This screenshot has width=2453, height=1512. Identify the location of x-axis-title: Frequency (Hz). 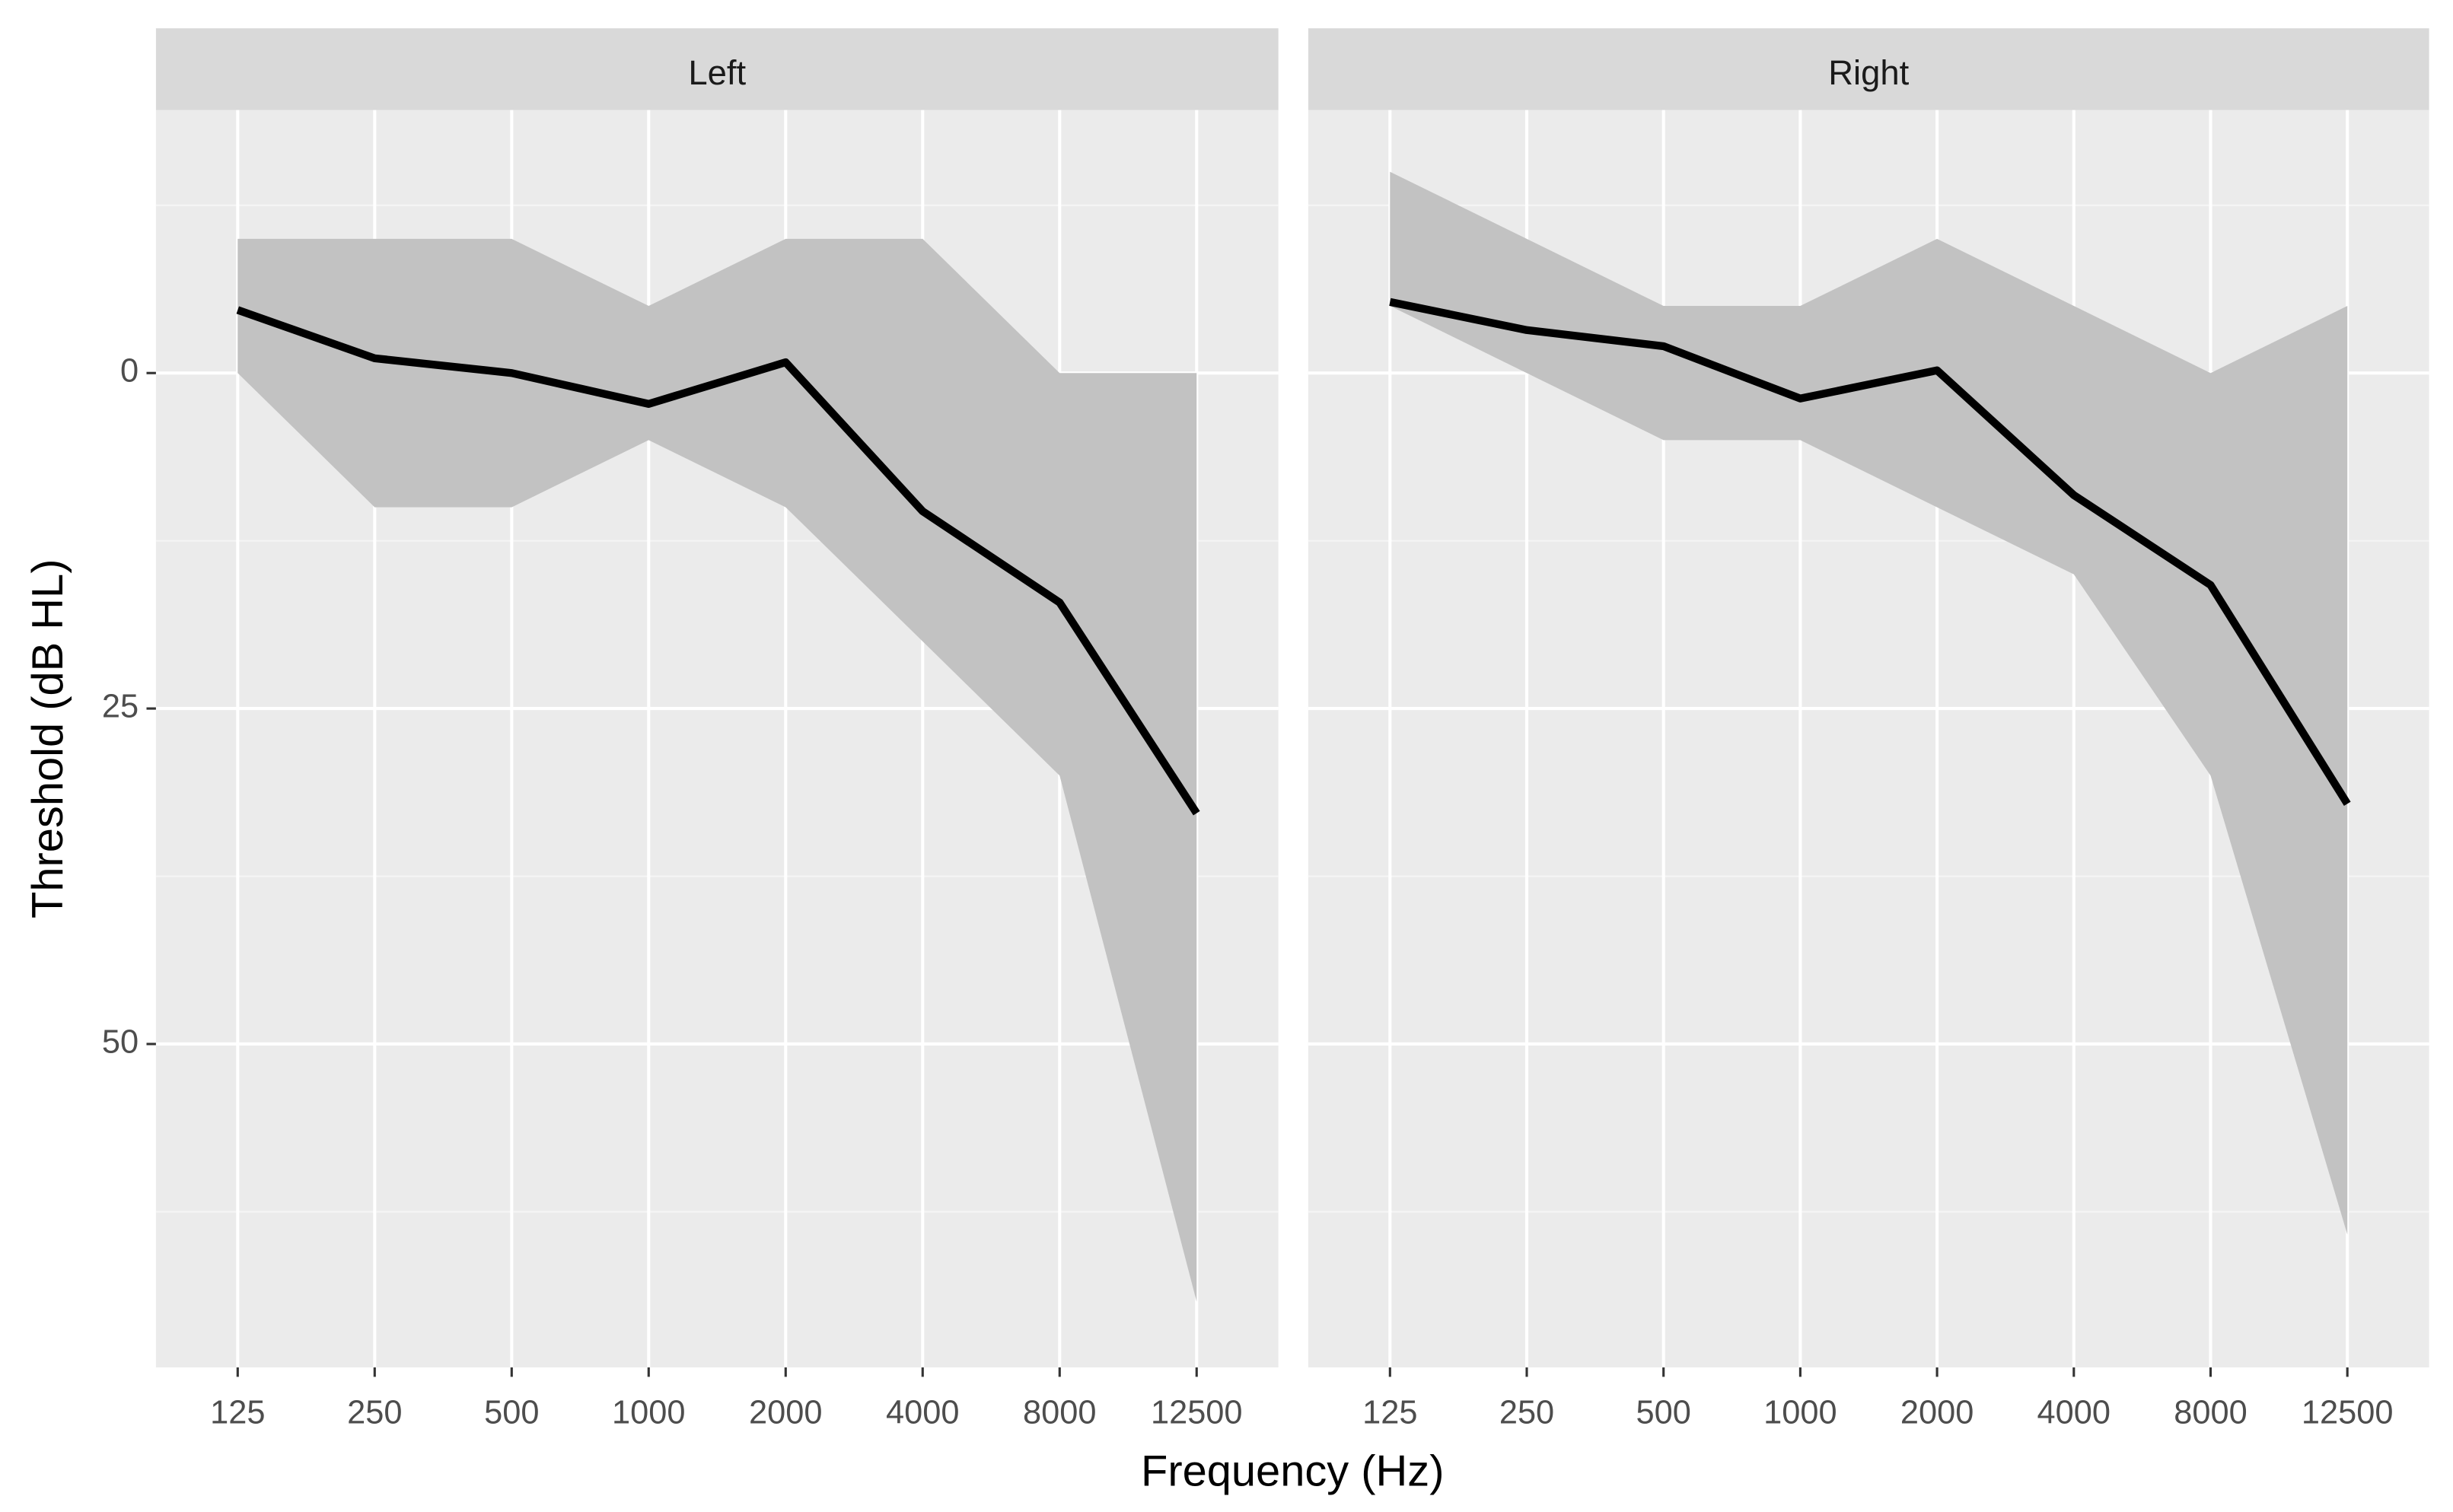
(1292, 1471).